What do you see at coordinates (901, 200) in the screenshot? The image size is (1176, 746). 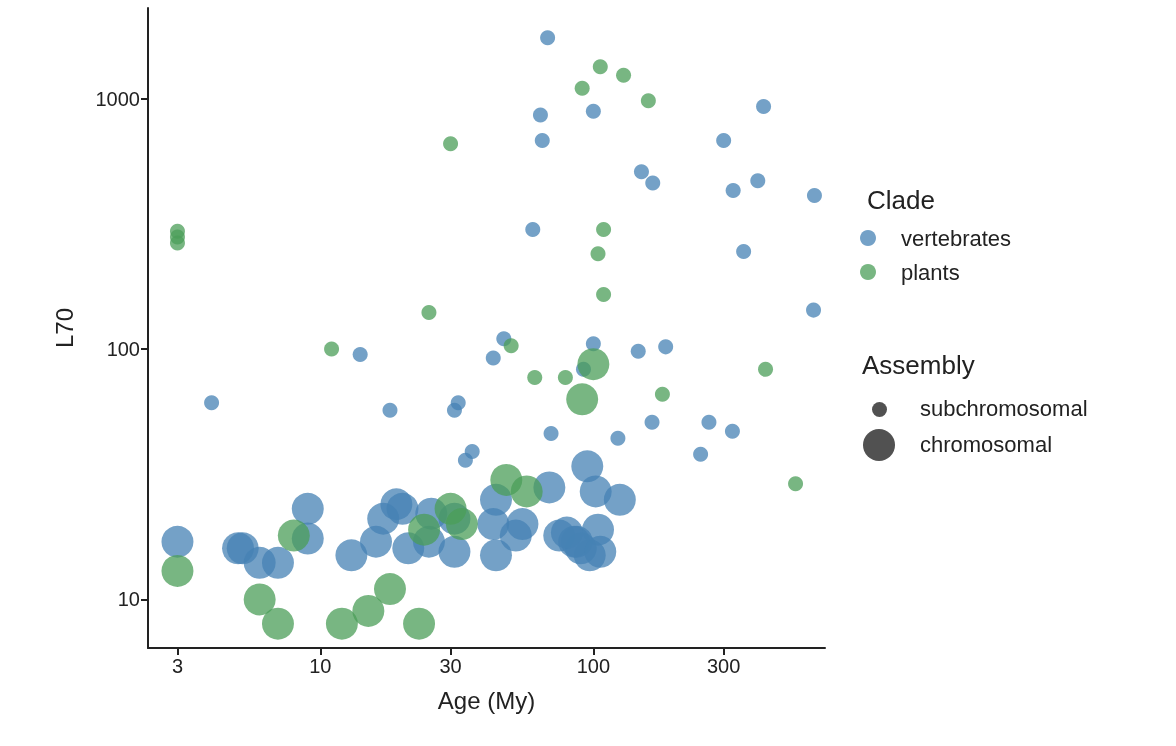 I see `legend-title: Clade` at bounding box center [901, 200].